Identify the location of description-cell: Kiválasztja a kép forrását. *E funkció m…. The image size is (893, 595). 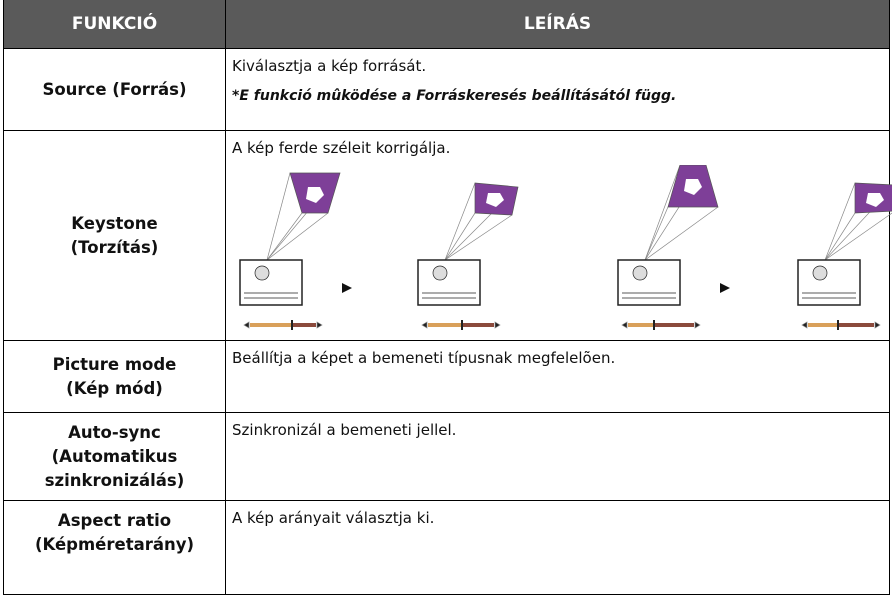
(557, 89).